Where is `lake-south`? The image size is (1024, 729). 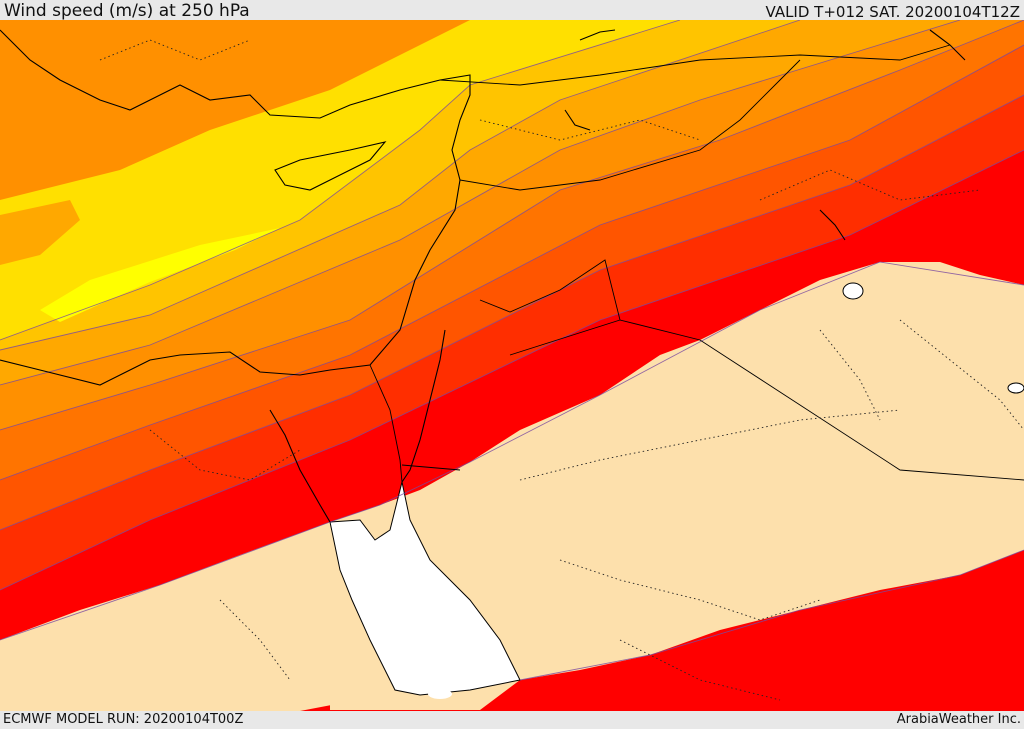
lake-south is located at coordinates (440, 694).